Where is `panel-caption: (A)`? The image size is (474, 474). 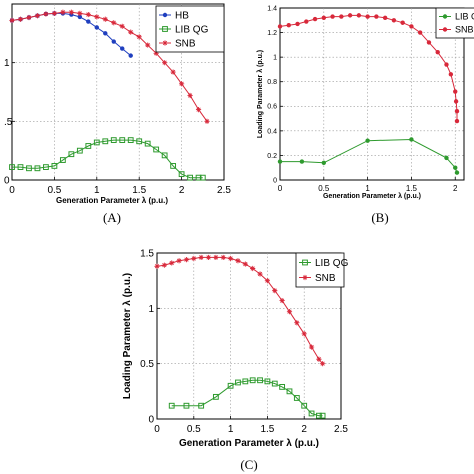
panel-caption: (A) is located at coordinates (112, 217).